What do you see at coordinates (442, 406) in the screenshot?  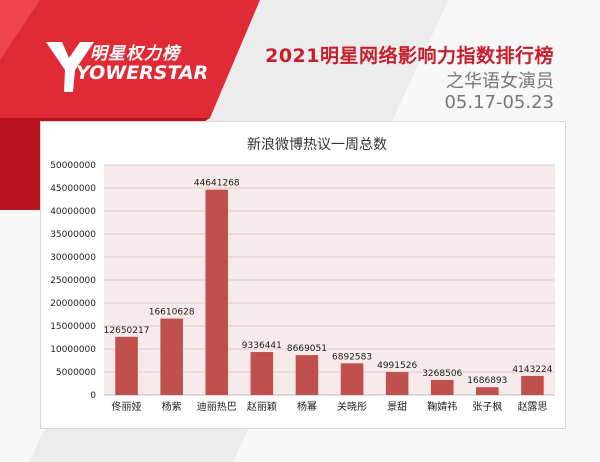 I see `x-tick-label: 鞠婧祎` at bounding box center [442, 406].